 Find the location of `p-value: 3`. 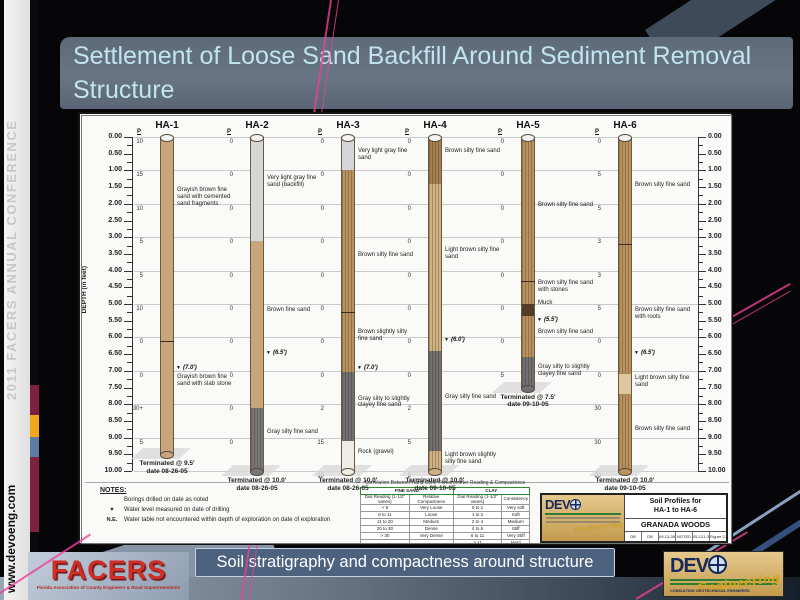

p-value: 3 is located at coordinates (599, 275).